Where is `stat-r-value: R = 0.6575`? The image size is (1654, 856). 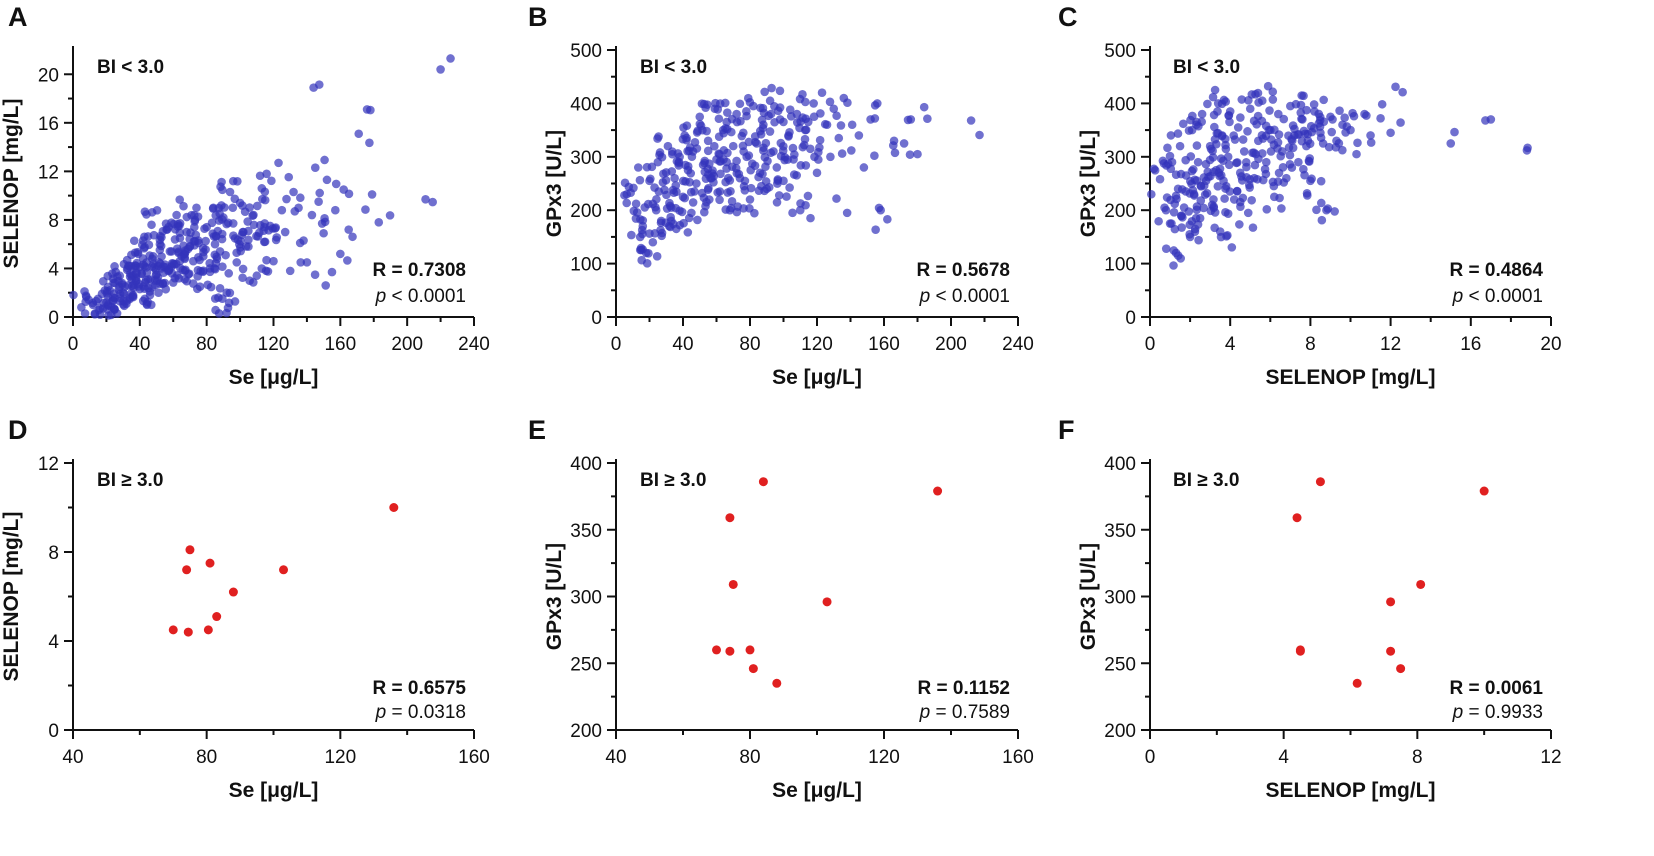
stat-r-value: R = 0.6575 is located at coordinates (420, 688).